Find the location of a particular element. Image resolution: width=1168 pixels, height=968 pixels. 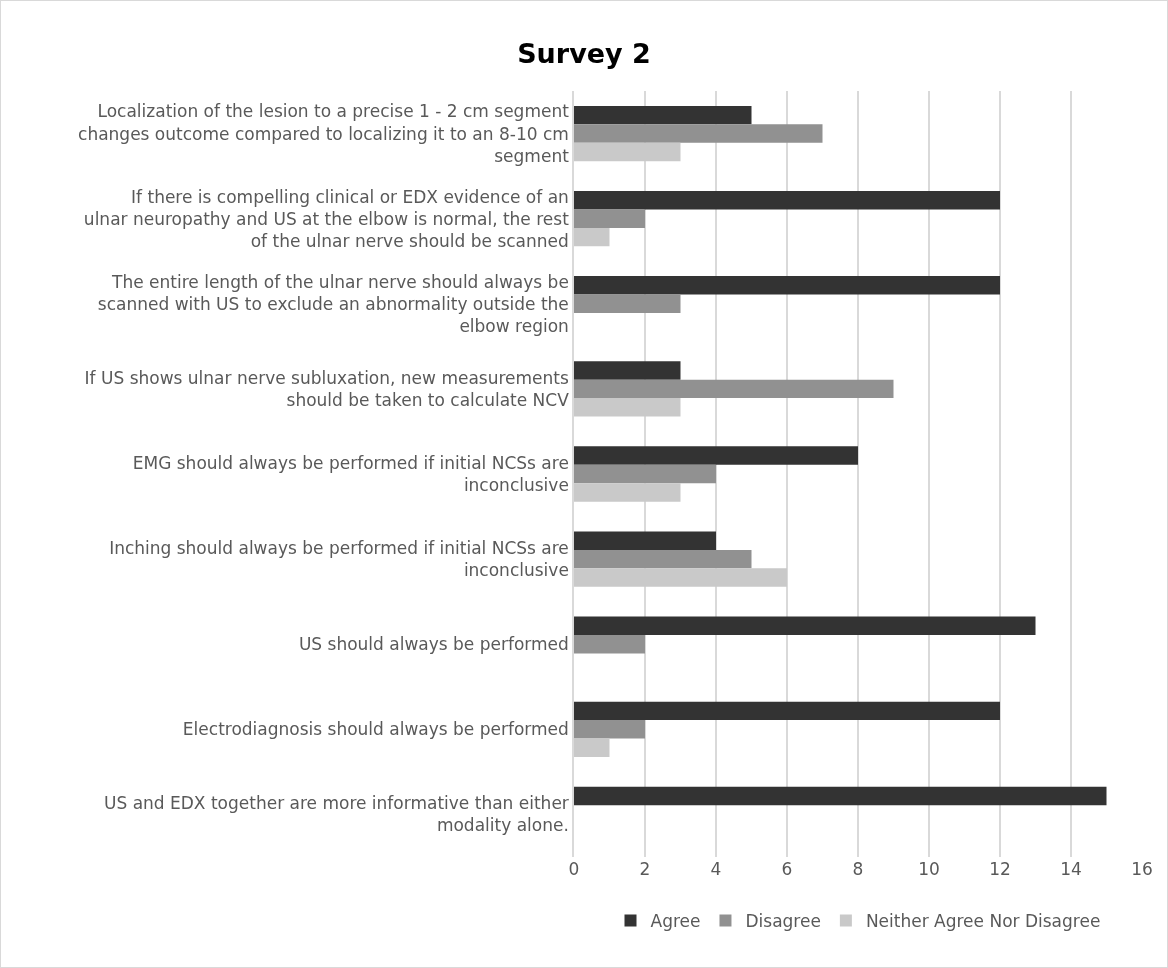

legend-label: Agree is located at coordinates (675, 921).